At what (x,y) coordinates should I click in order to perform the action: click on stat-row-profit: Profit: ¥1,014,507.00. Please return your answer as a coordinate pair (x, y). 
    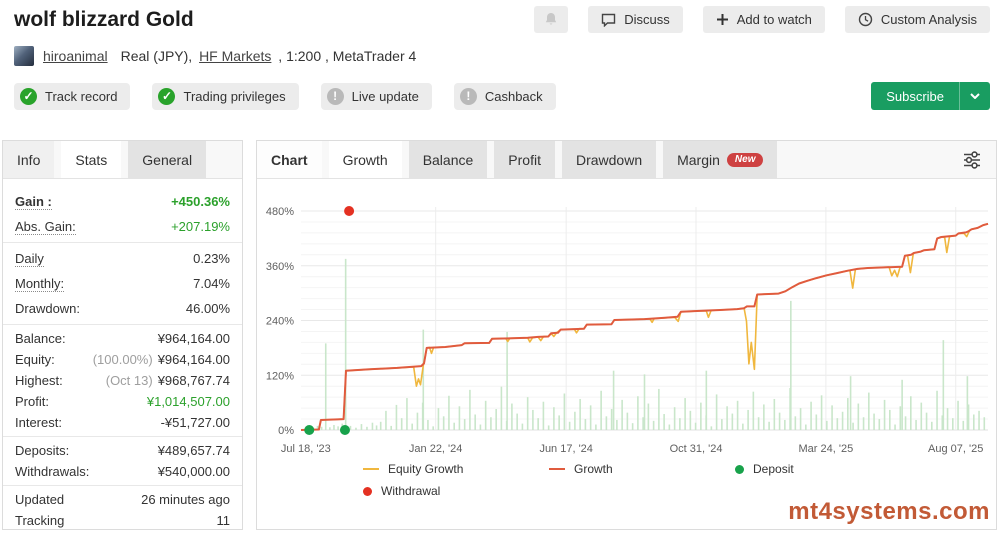
    Looking at the image, I should click on (122, 401).